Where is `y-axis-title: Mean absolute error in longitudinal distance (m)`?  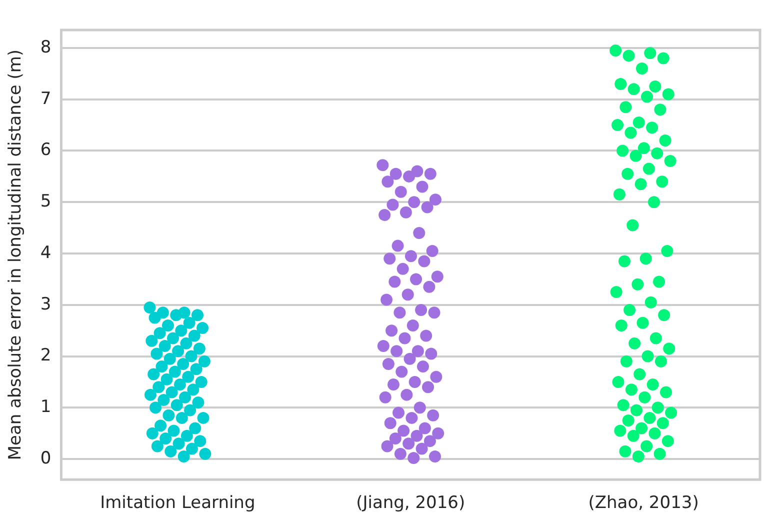 y-axis-title: Mean absolute error in longitudinal distance (m) is located at coordinates (16, 254).